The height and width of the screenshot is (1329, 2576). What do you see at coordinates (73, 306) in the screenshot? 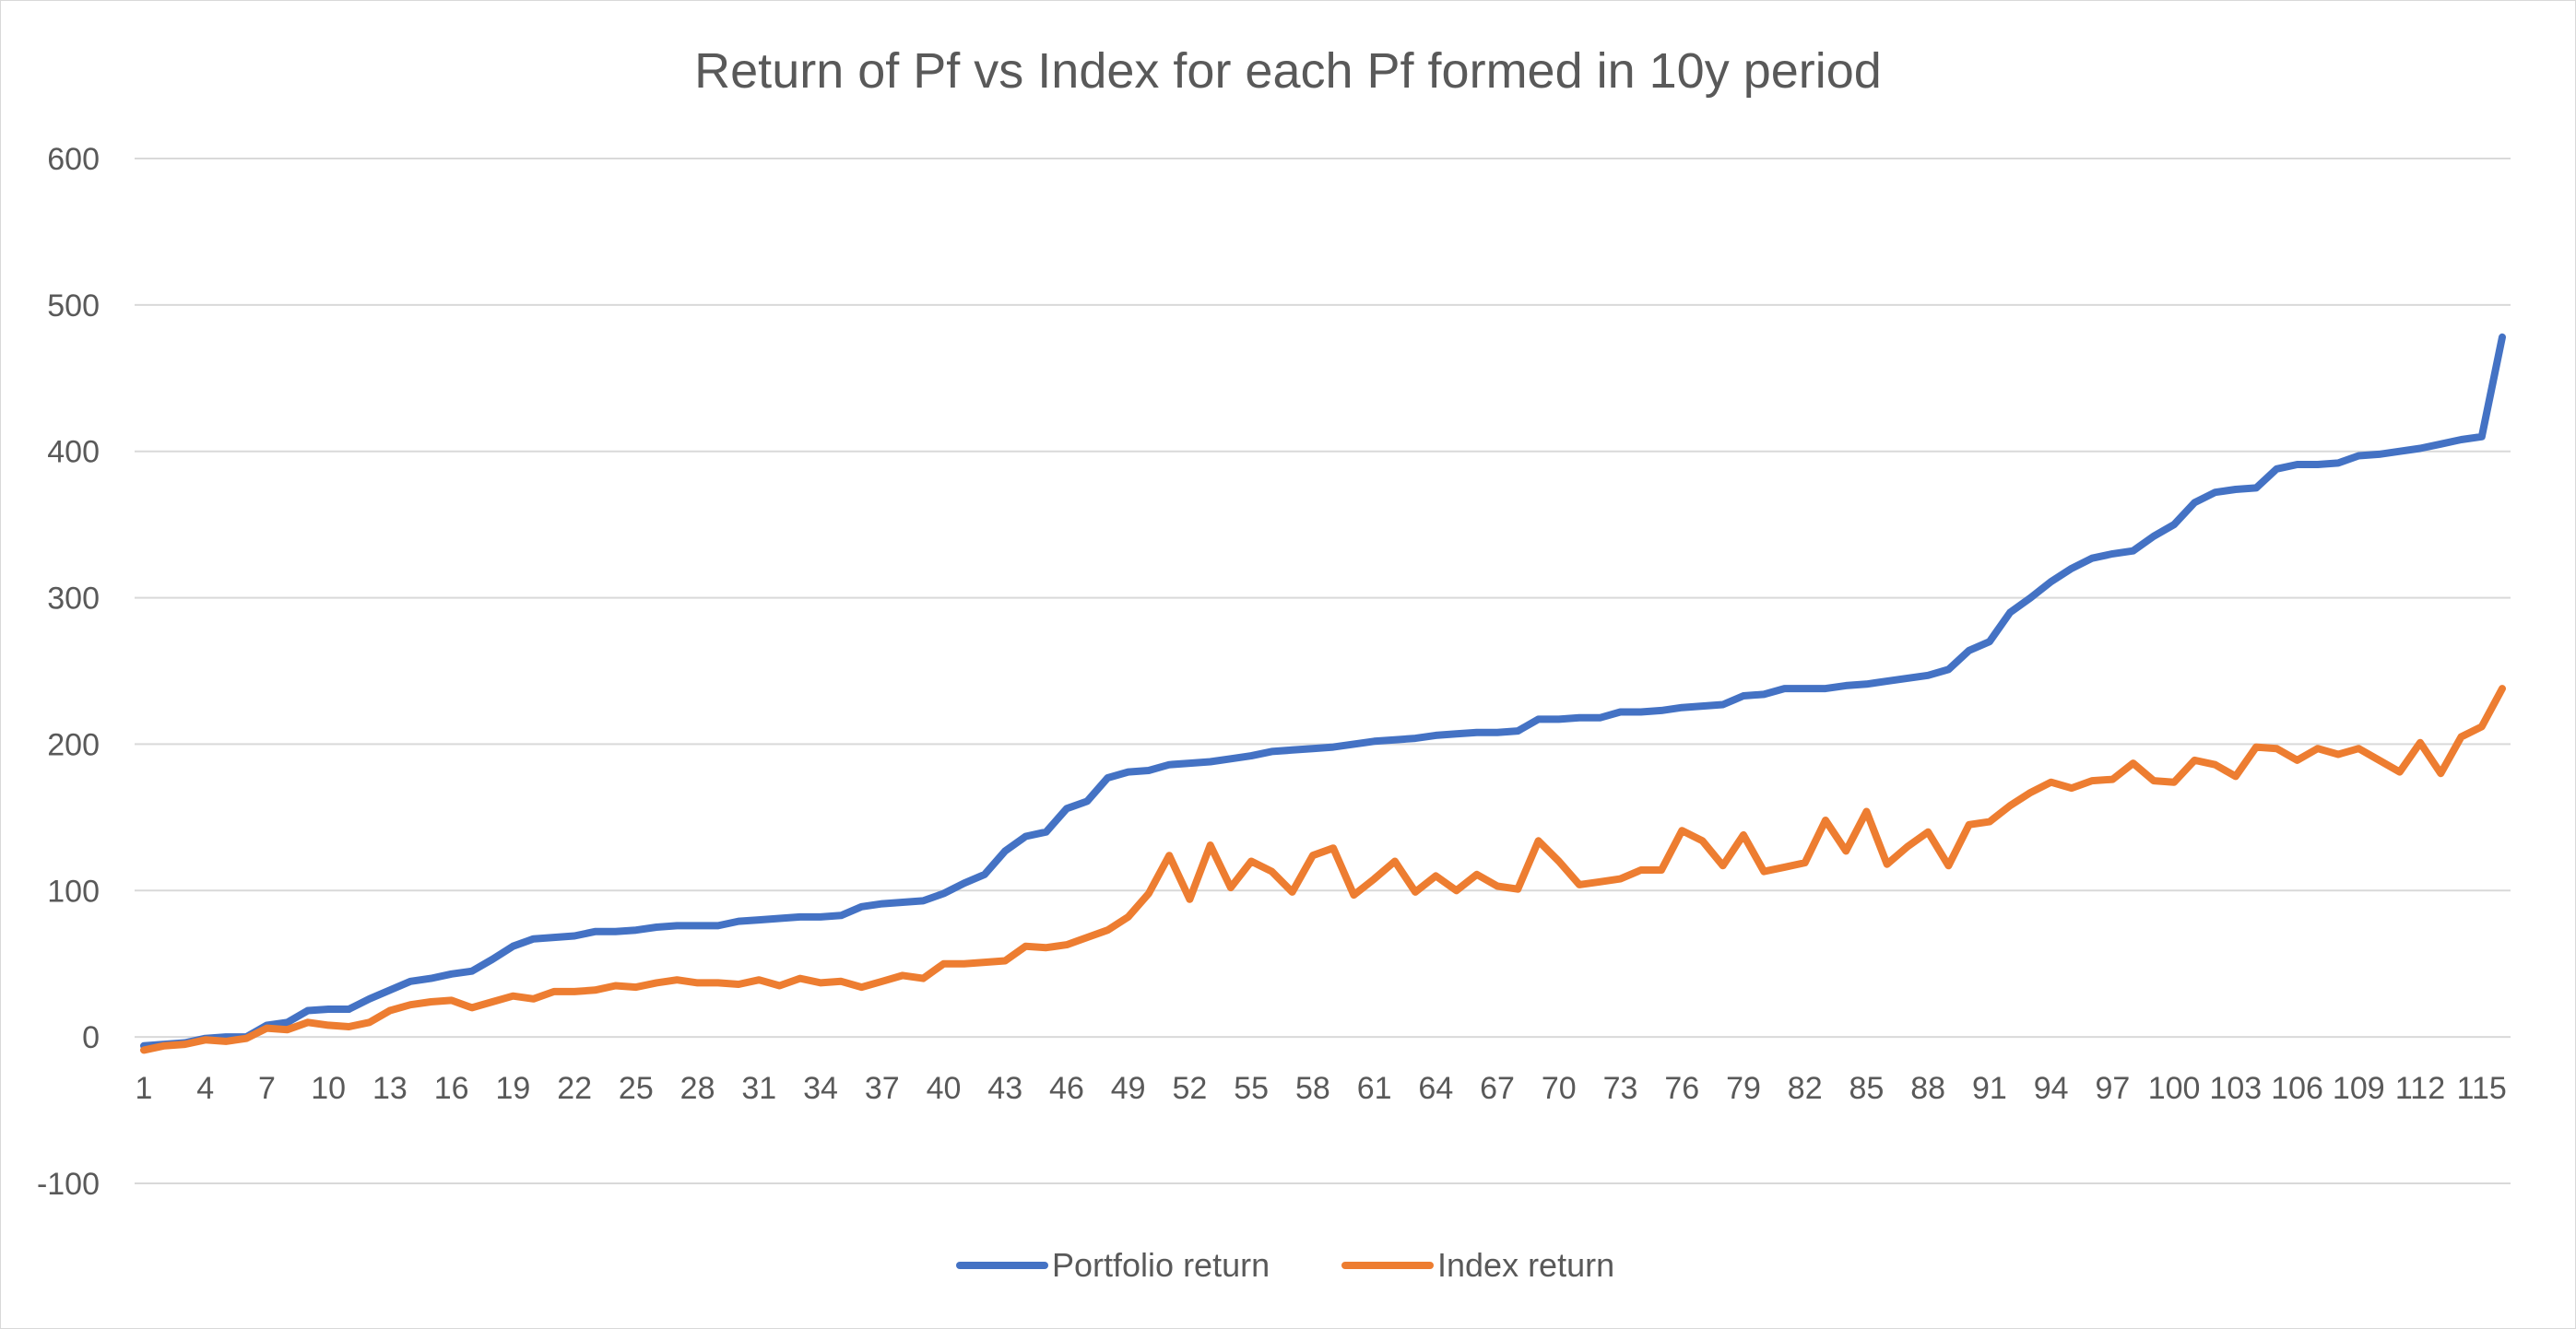
I see `y-tick-label: 500` at bounding box center [73, 306].